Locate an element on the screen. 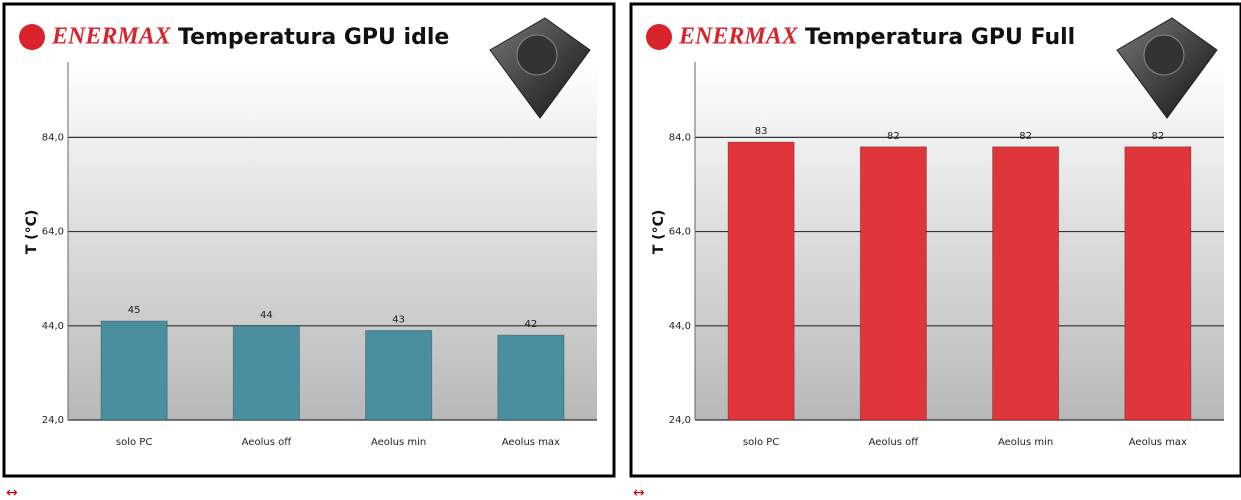 Image resolution: width=1241 pixels, height=500 pixels. chart-title: Temperatura GPU idle is located at coordinates (313, 37).